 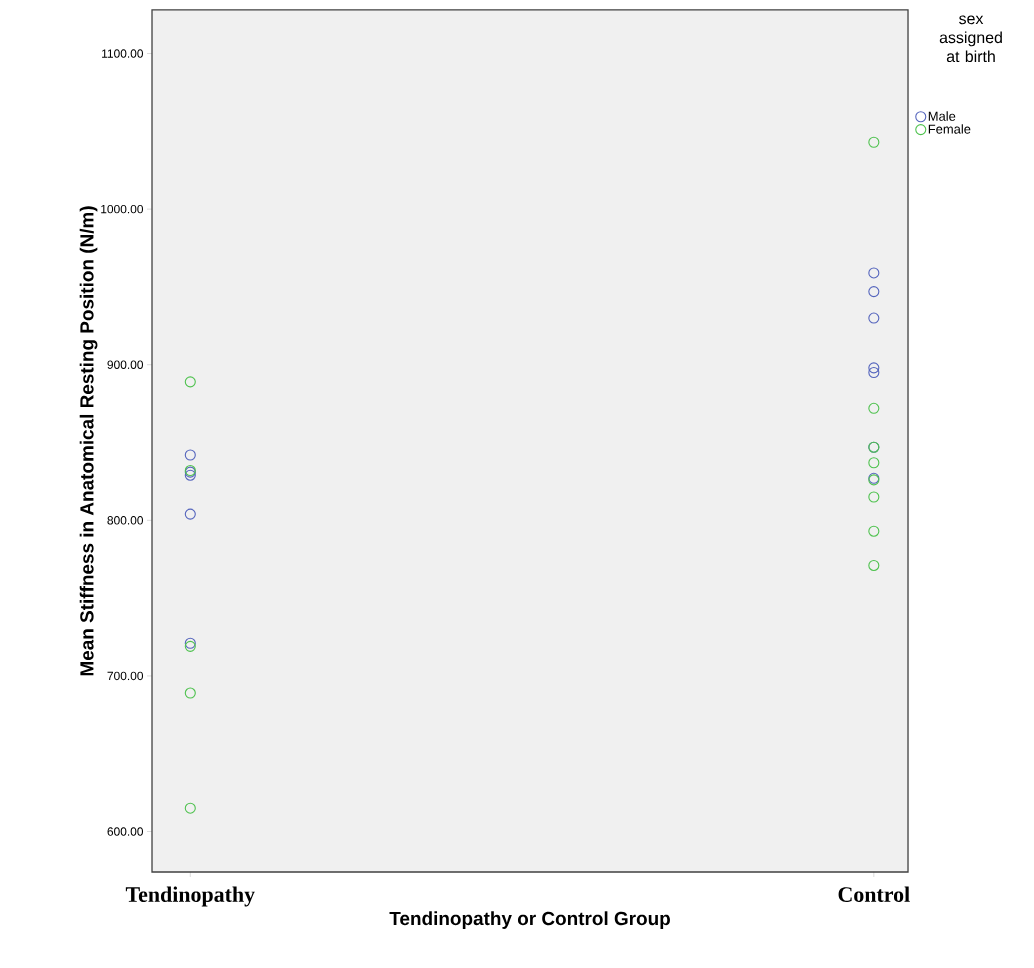 What do you see at coordinates (190, 896) in the screenshot?
I see `x-tick-label: Tendinopathy` at bounding box center [190, 896].